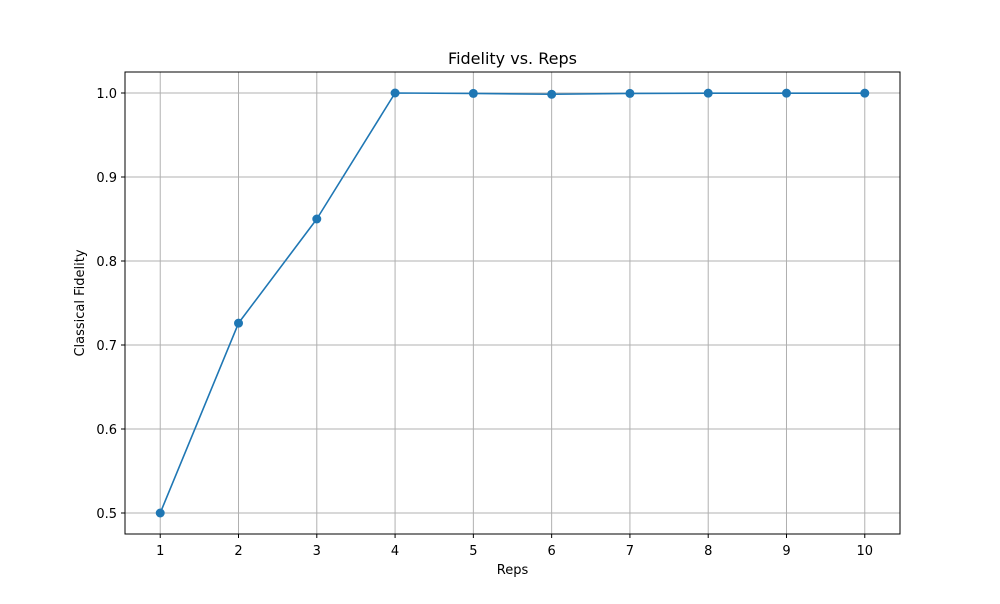 The width and height of the screenshot is (1000, 604). Describe the element at coordinates (786, 551) in the screenshot. I see `x-tick-label: 9` at that location.